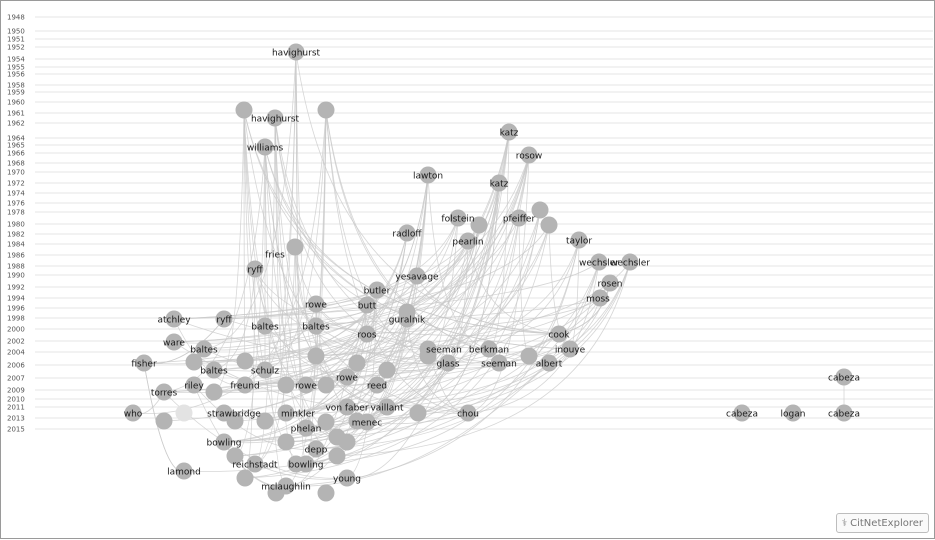  I want to click on publication-label: reed, so click(377, 387).